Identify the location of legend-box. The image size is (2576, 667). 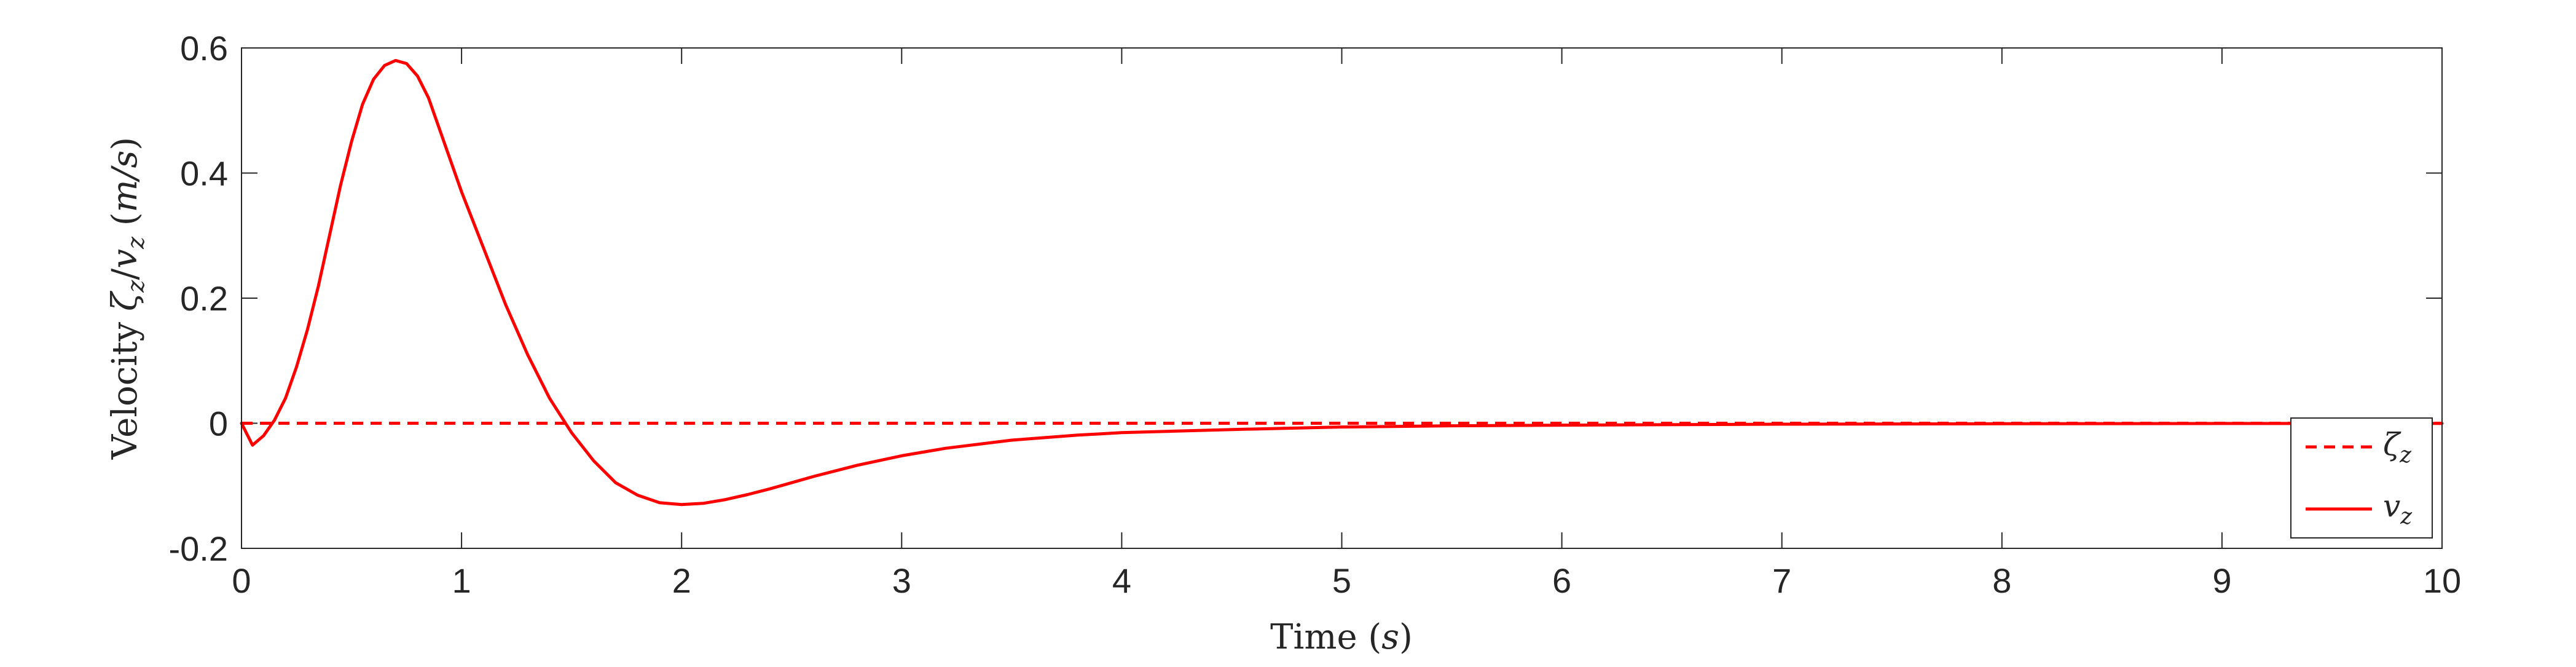
(2361, 478).